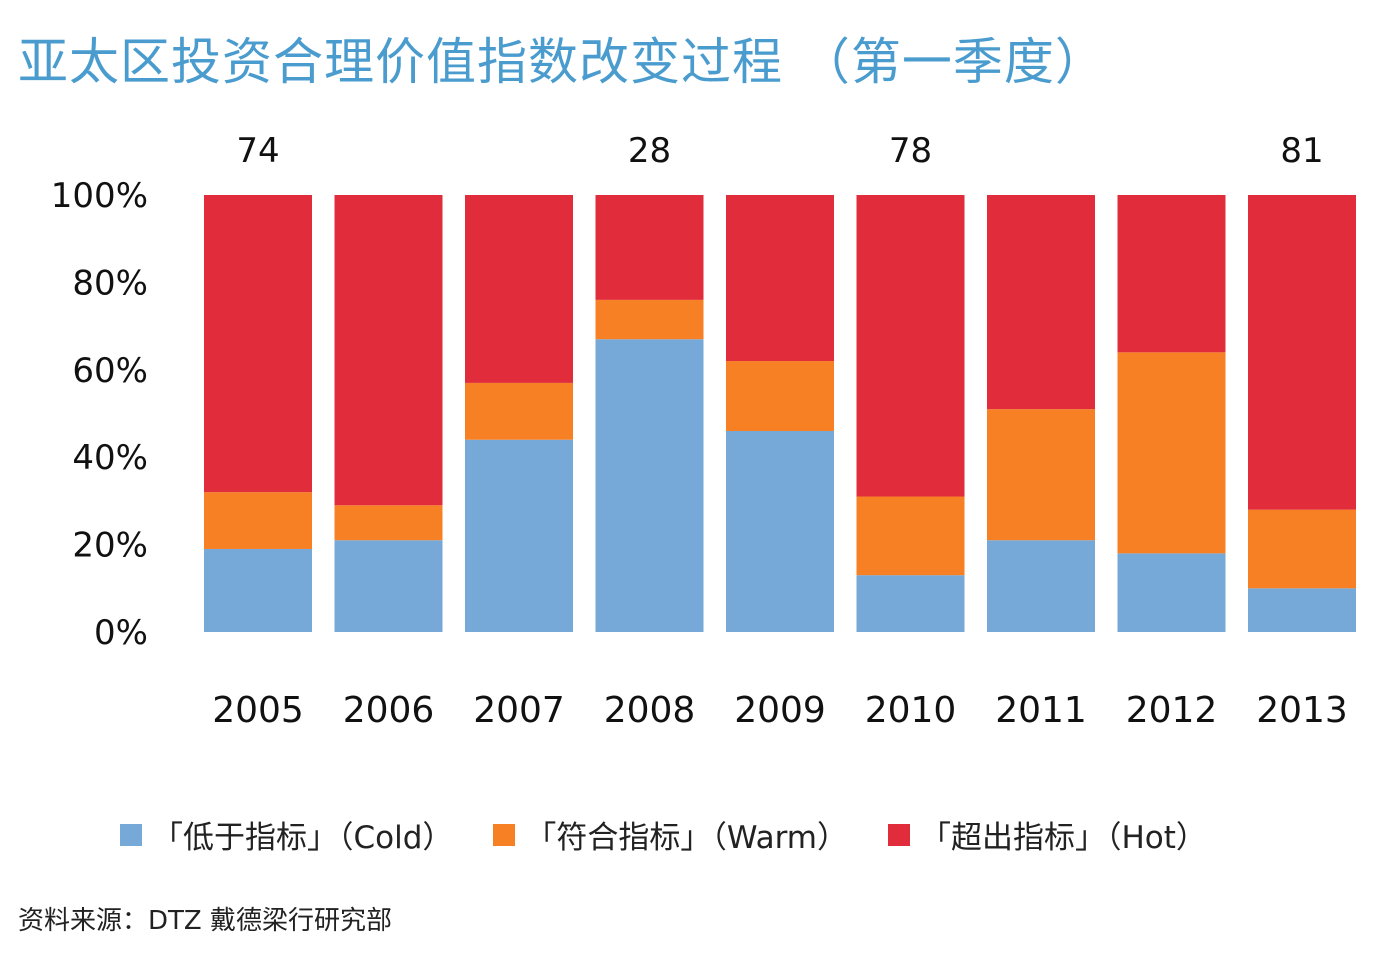 The height and width of the screenshot is (971, 1399). I want to click on x-tick-label-2005: 2005, so click(258, 710).